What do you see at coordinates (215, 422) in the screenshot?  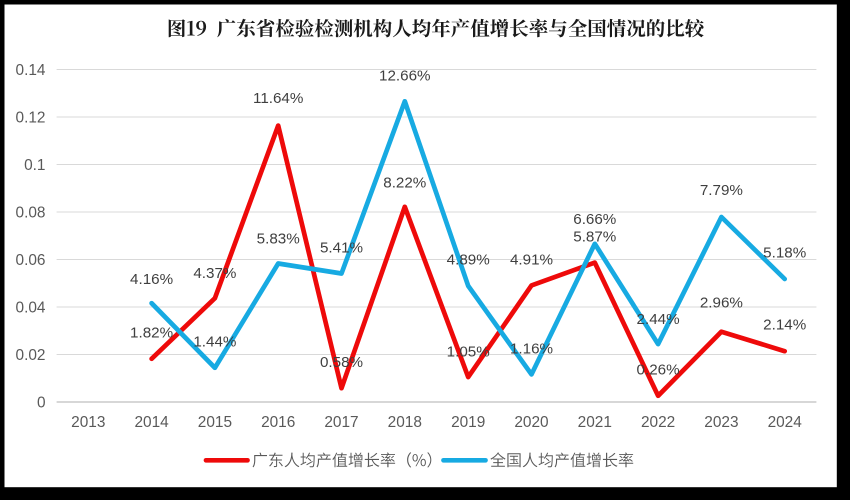 I see `svg-text: 2015` at bounding box center [215, 422].